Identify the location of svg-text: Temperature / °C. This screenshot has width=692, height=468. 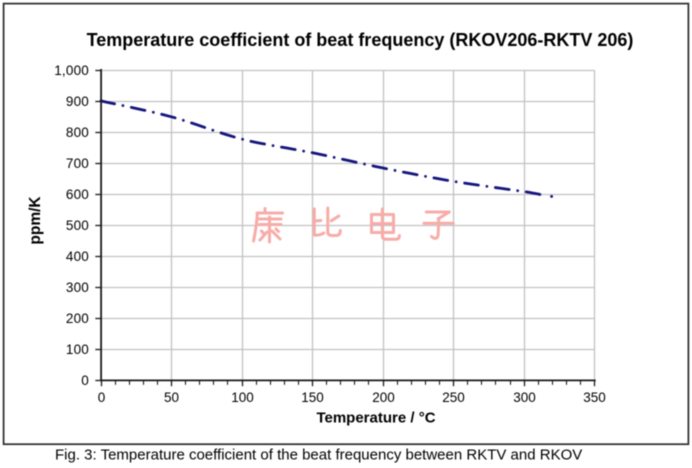
(375, 417).